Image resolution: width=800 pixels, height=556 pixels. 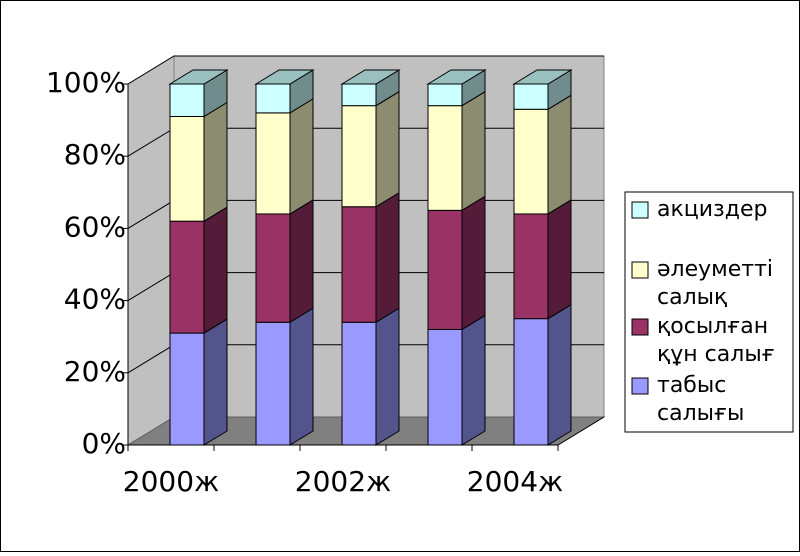 What do you see at coordinates (104, 443) in the screenshot?
I see `y-tick-label: 0%` at bounding box center [104, 443].